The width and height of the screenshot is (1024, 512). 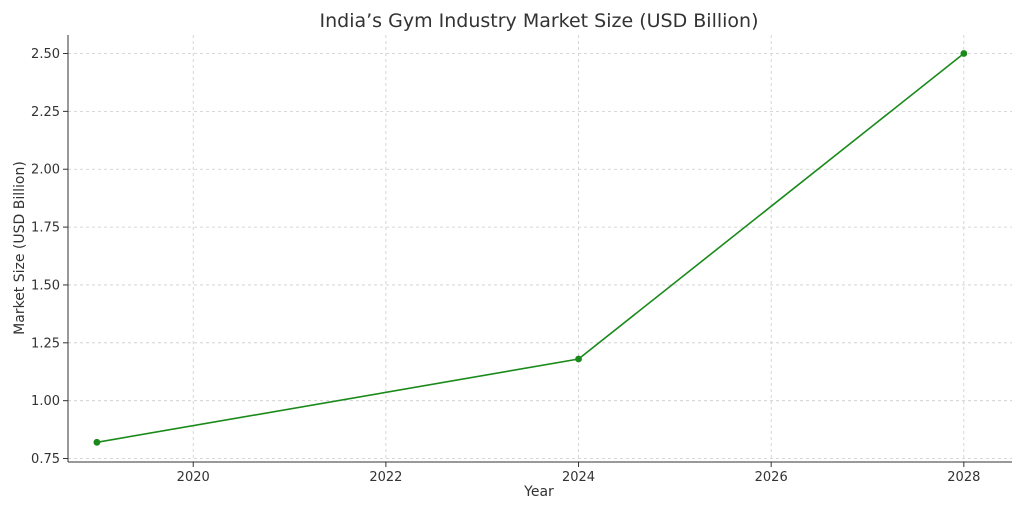 I want to click on y-tick-label: 1.00, so click(x=45, y=401).